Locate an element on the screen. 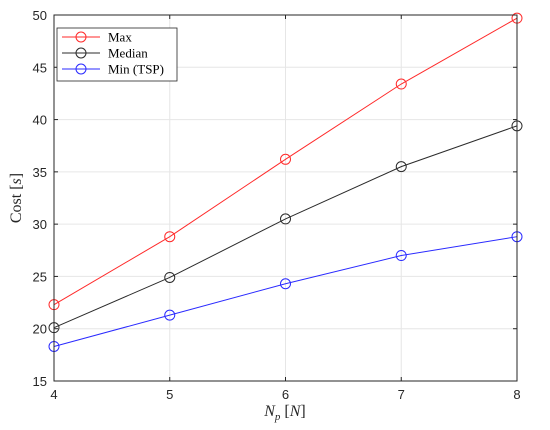 The width and height of the screenshot is (550, 430). y-tick-label: 30 is located at coordinates (40, 224).